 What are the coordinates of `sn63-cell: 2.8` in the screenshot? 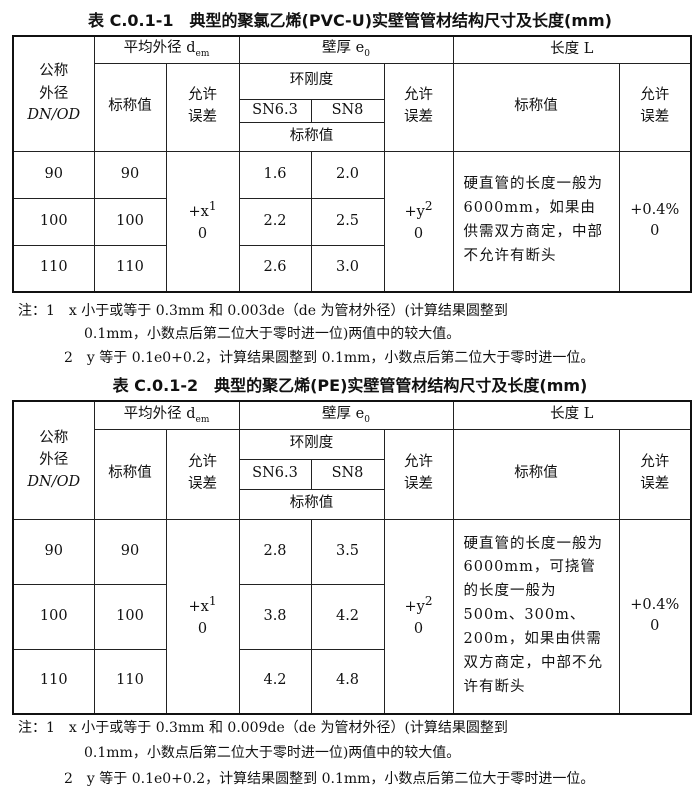 It's located at (275, 551).